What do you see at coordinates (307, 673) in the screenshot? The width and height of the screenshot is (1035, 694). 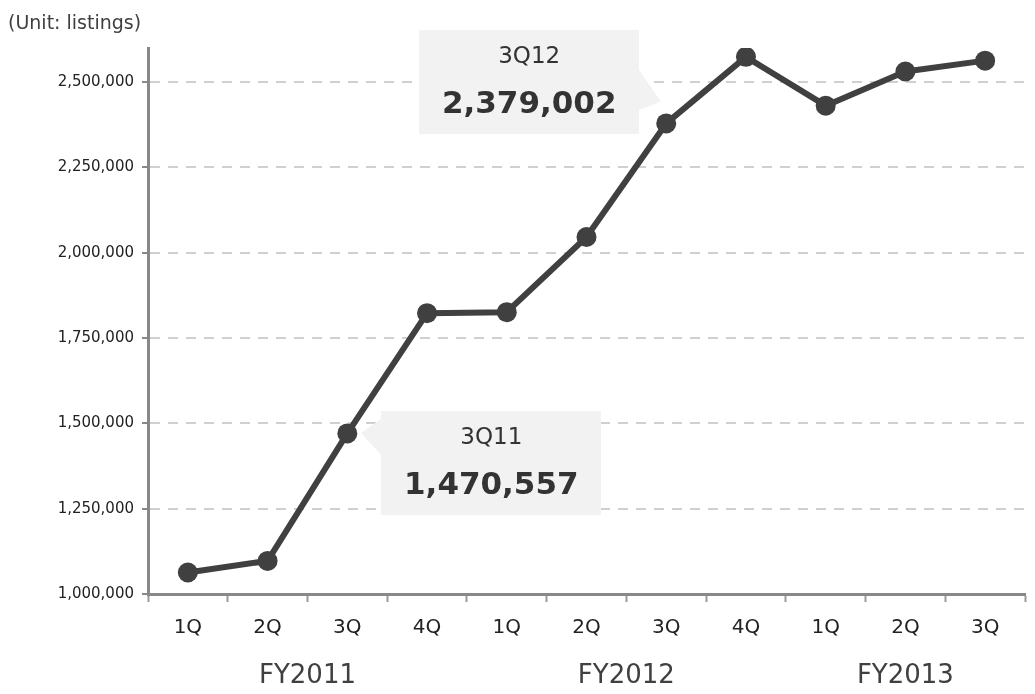 I see `text: FY2011` at bounding box center [307, 673].